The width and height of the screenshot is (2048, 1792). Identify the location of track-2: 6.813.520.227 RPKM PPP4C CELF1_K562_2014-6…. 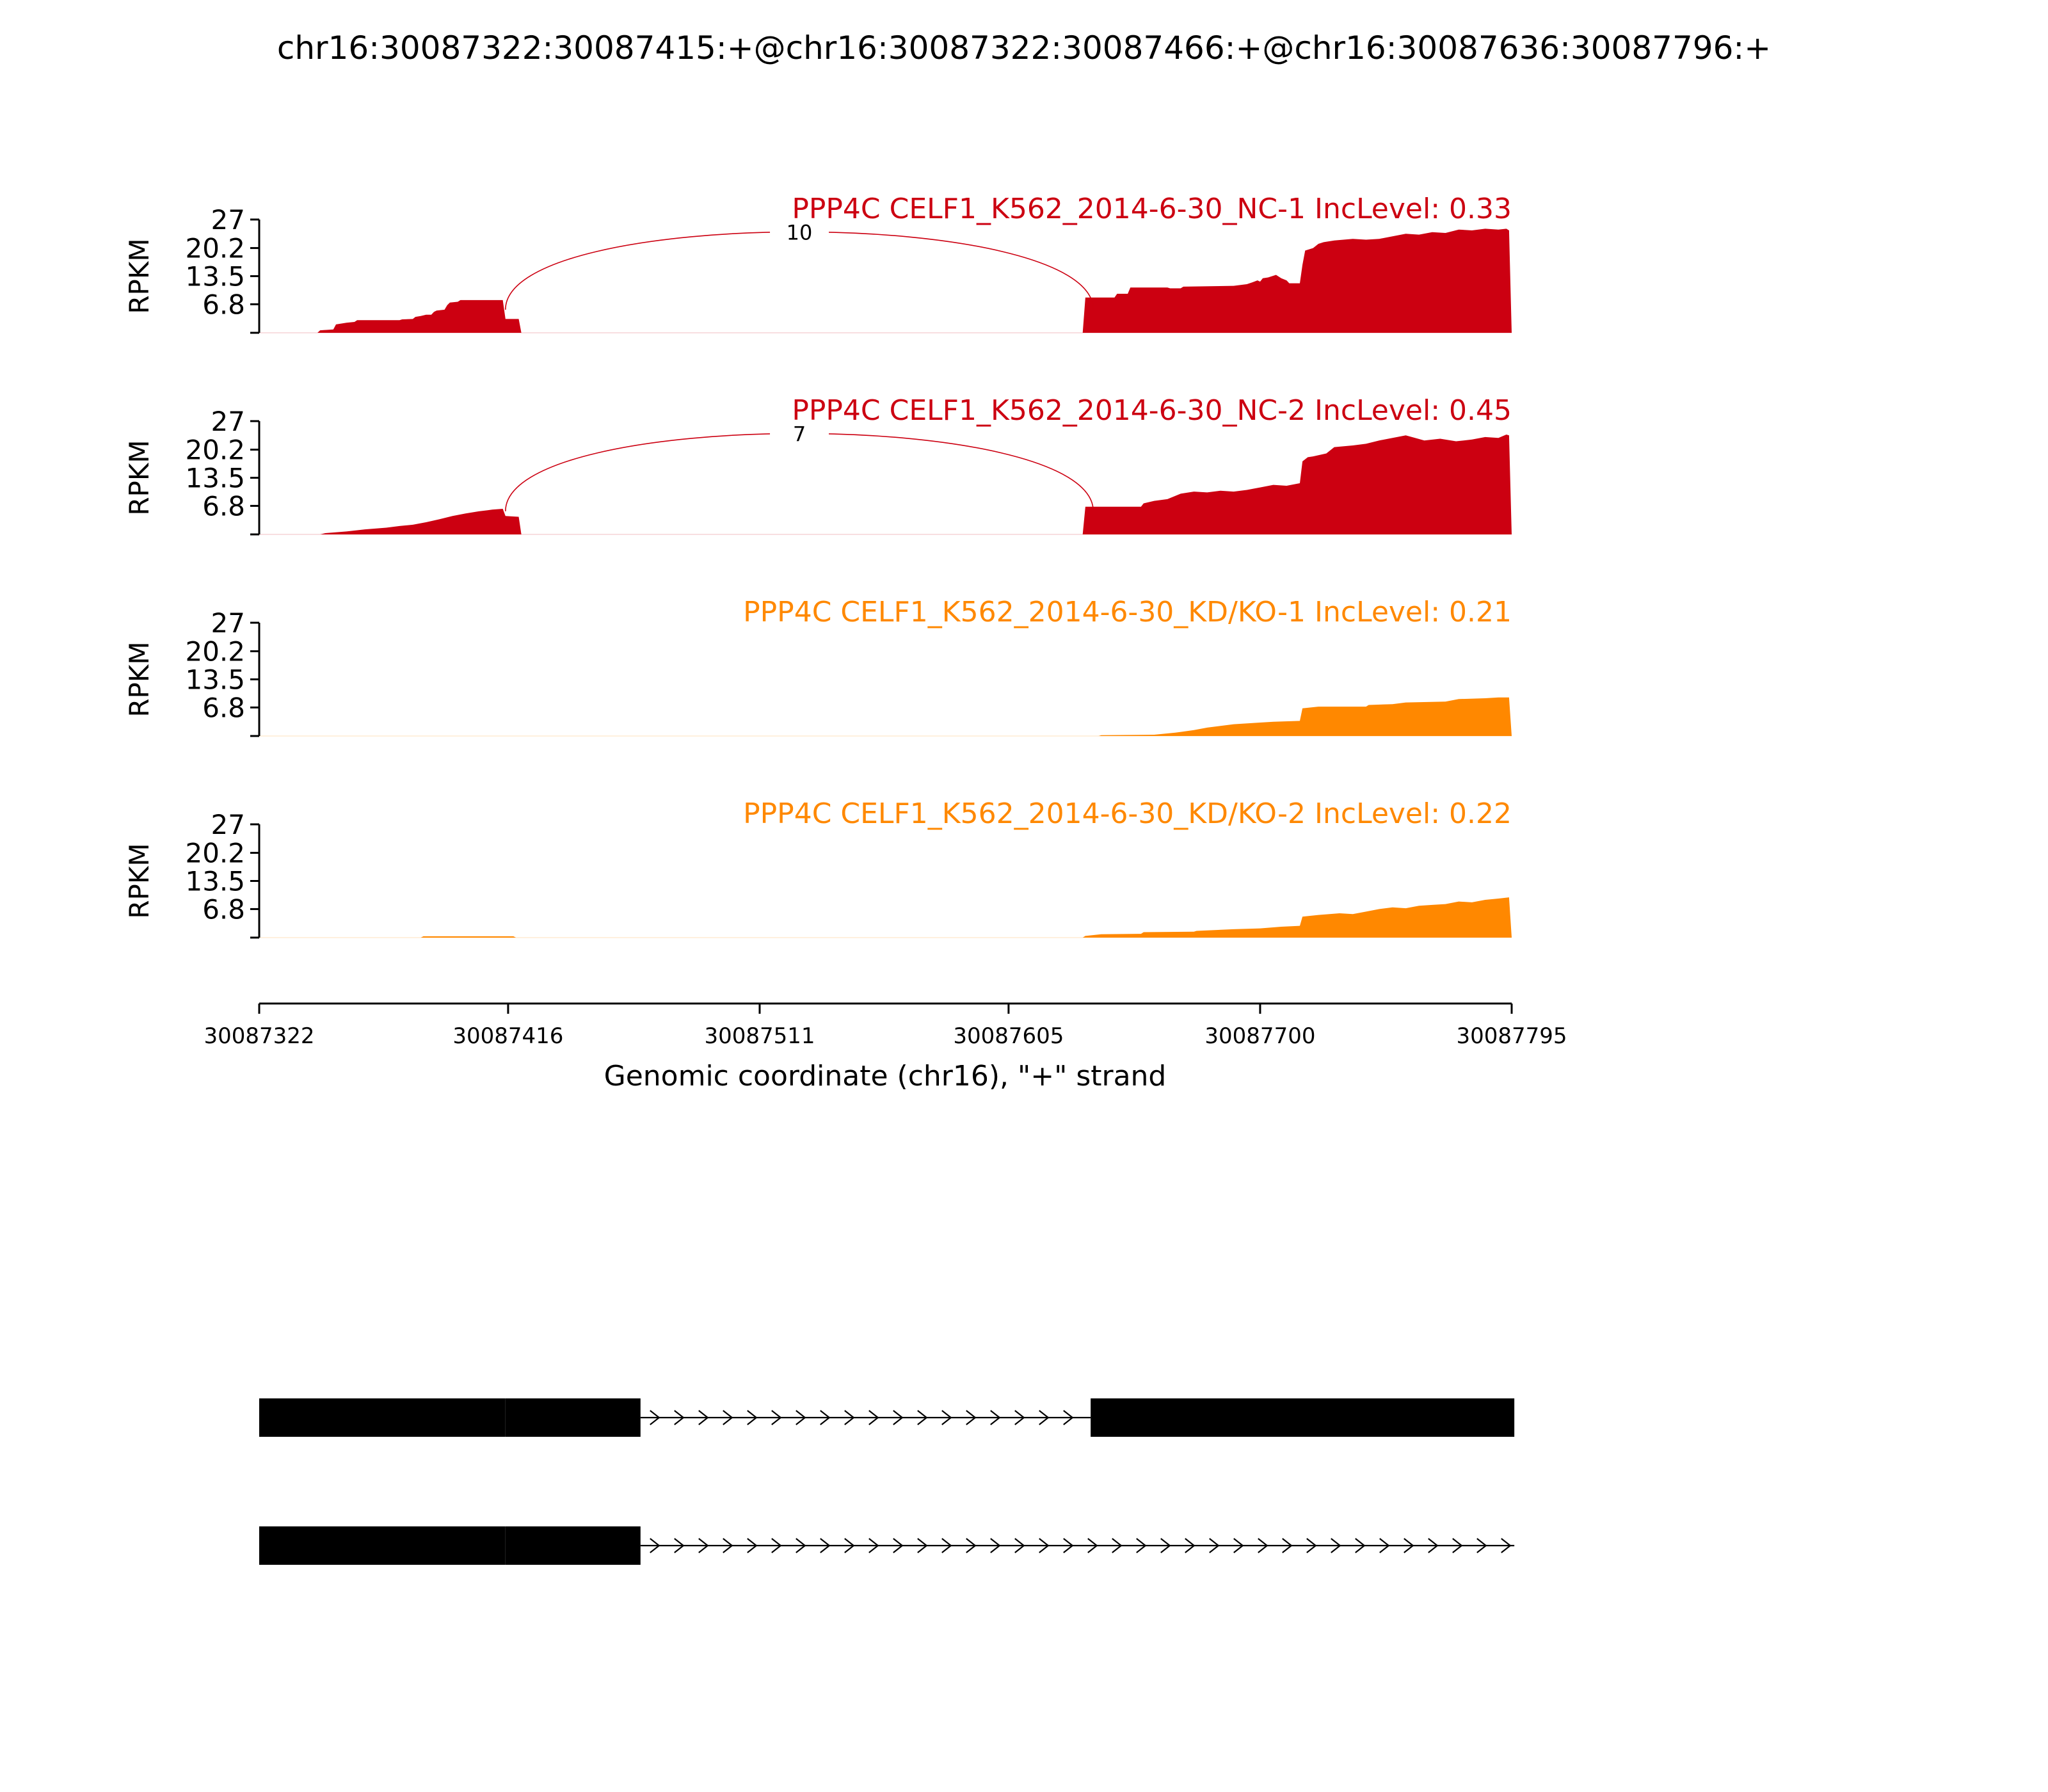
(818, 465).